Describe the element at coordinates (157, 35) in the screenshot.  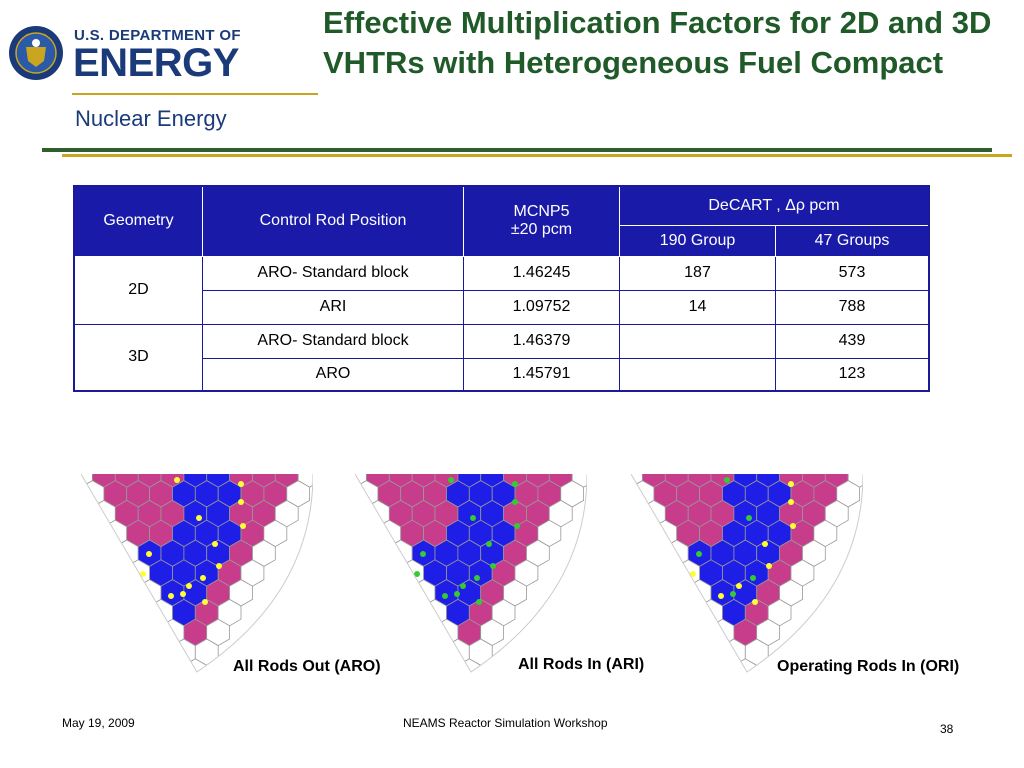
I see `logo-department-text: U.S. DEPARTMENT OF` at that location.